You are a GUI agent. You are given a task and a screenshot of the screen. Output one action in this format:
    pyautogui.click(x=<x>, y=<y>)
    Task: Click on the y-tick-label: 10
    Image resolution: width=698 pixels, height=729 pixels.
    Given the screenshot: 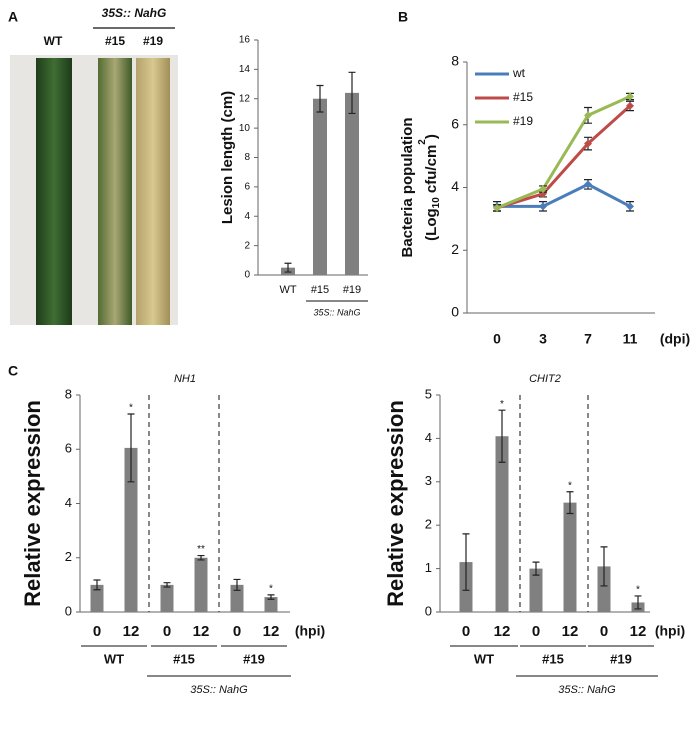 What is the action you would take?
    pyautogui.click(x=245, y=128)
    